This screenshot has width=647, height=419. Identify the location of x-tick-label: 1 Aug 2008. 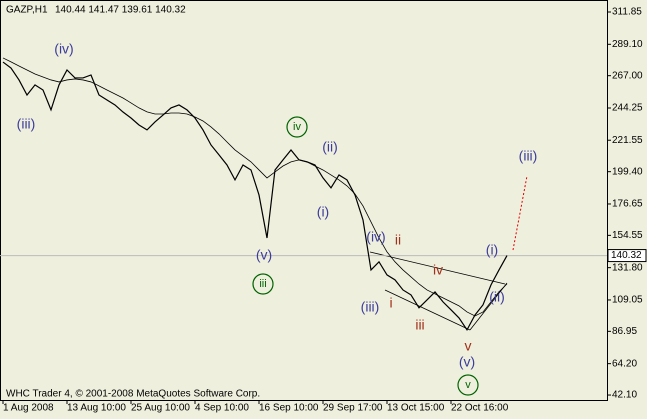
(28, 408).